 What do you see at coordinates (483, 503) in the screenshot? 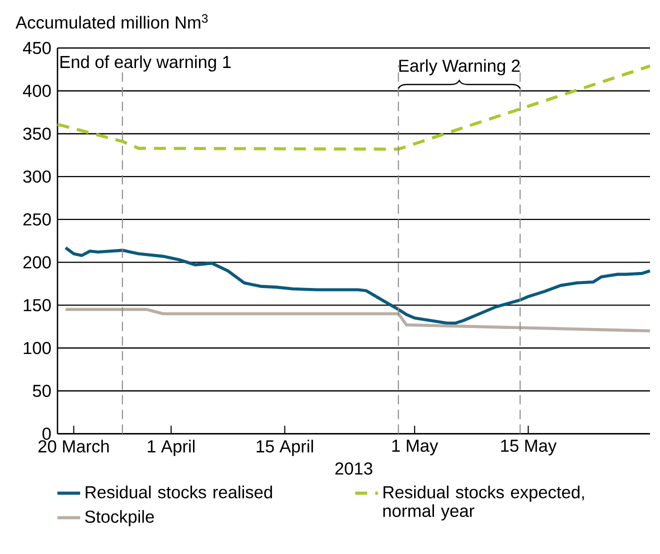
I see `legend-label: Residual stocks expected, normal year` at bounding box center [483, 503].